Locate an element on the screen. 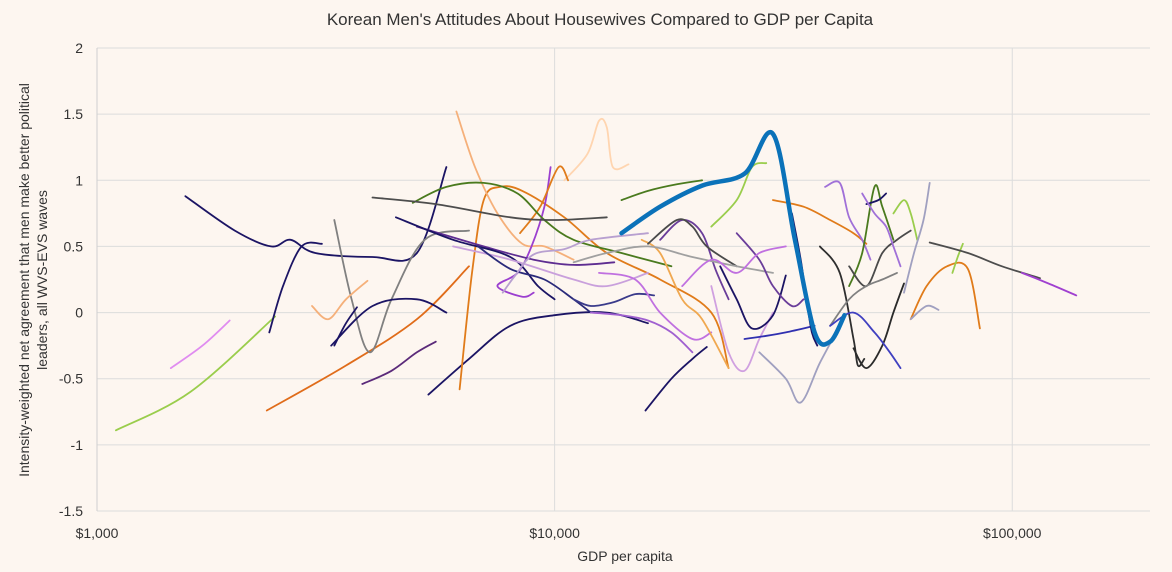  y-tick-label: 0.5 is located at coordinates (74, 246).